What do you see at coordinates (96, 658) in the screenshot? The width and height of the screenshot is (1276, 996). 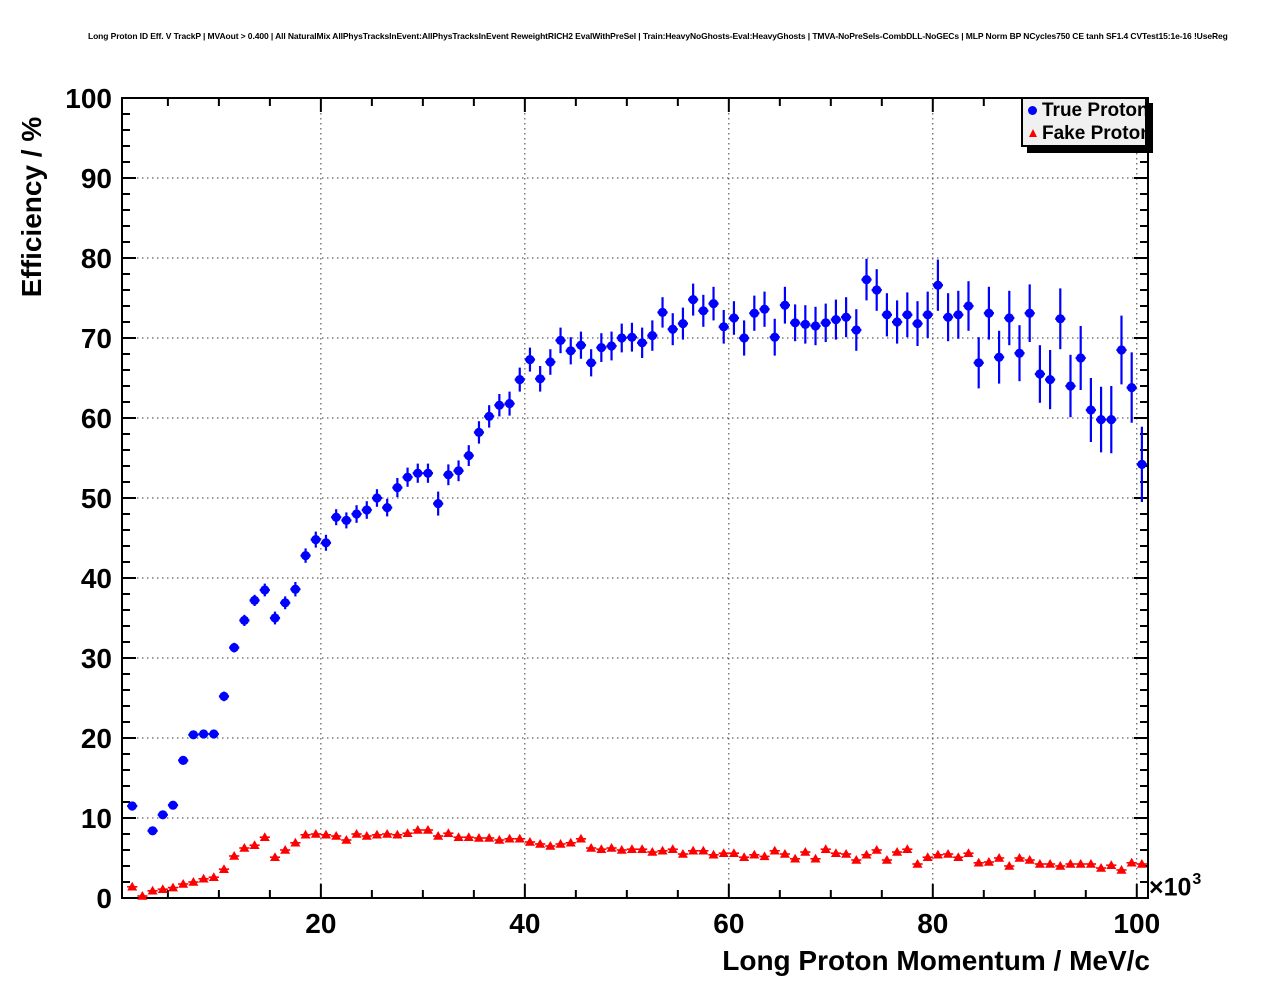 I see `y-tick-label: 30` at bounding box center [96, 658].